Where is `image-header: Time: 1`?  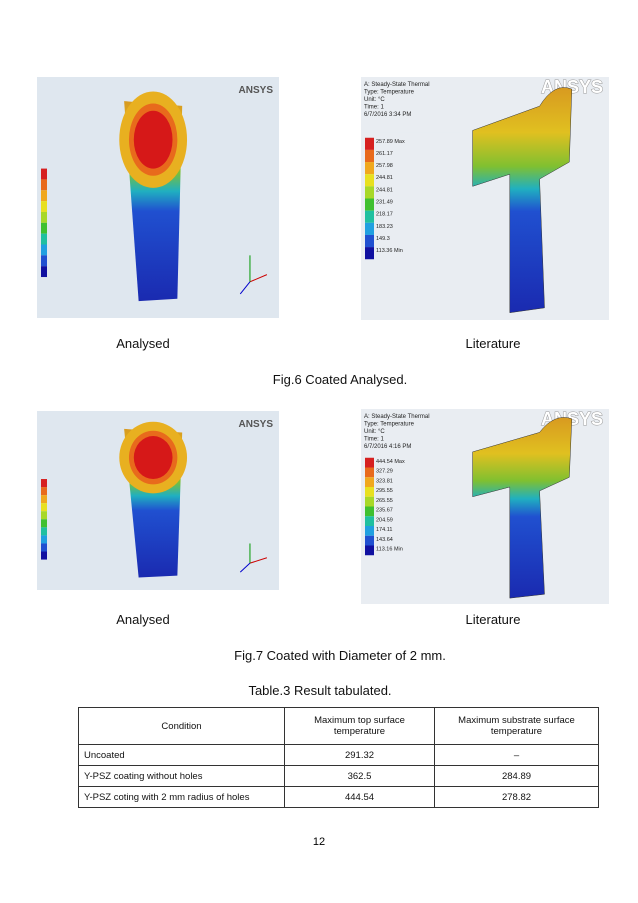 image-header: Time: 1 is located at coordinates (374, 108).